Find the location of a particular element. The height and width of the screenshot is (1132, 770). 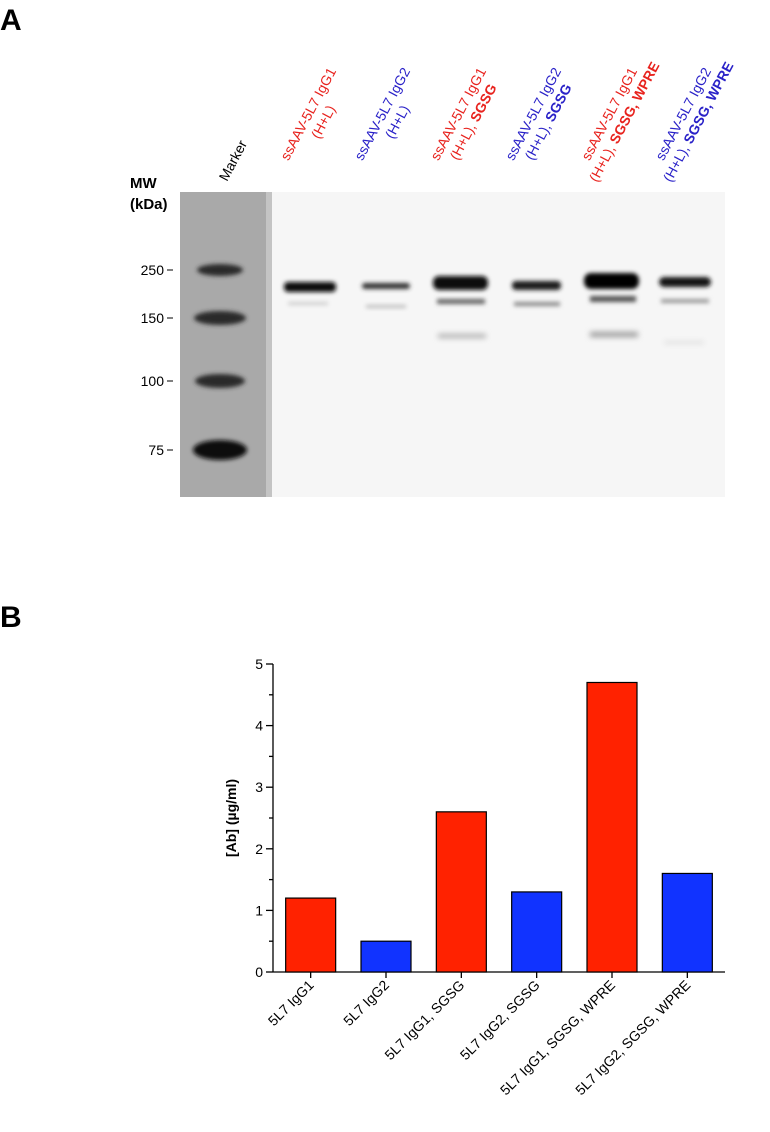

lane-label-group: ssAAV-5L7 IgG2(H+L) is located at coordinates (382, 114).